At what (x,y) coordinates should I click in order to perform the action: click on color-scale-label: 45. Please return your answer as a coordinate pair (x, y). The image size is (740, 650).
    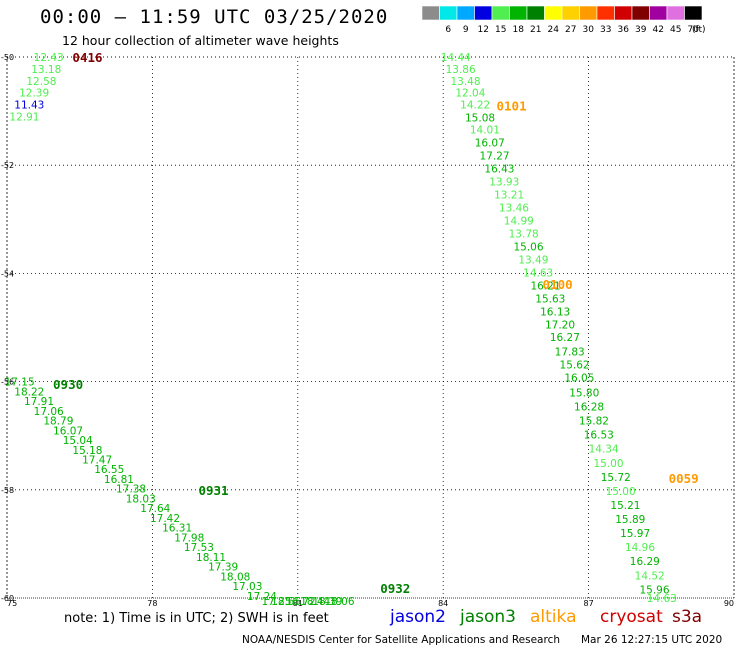
    Looking at the image, I should click on (675, 30).